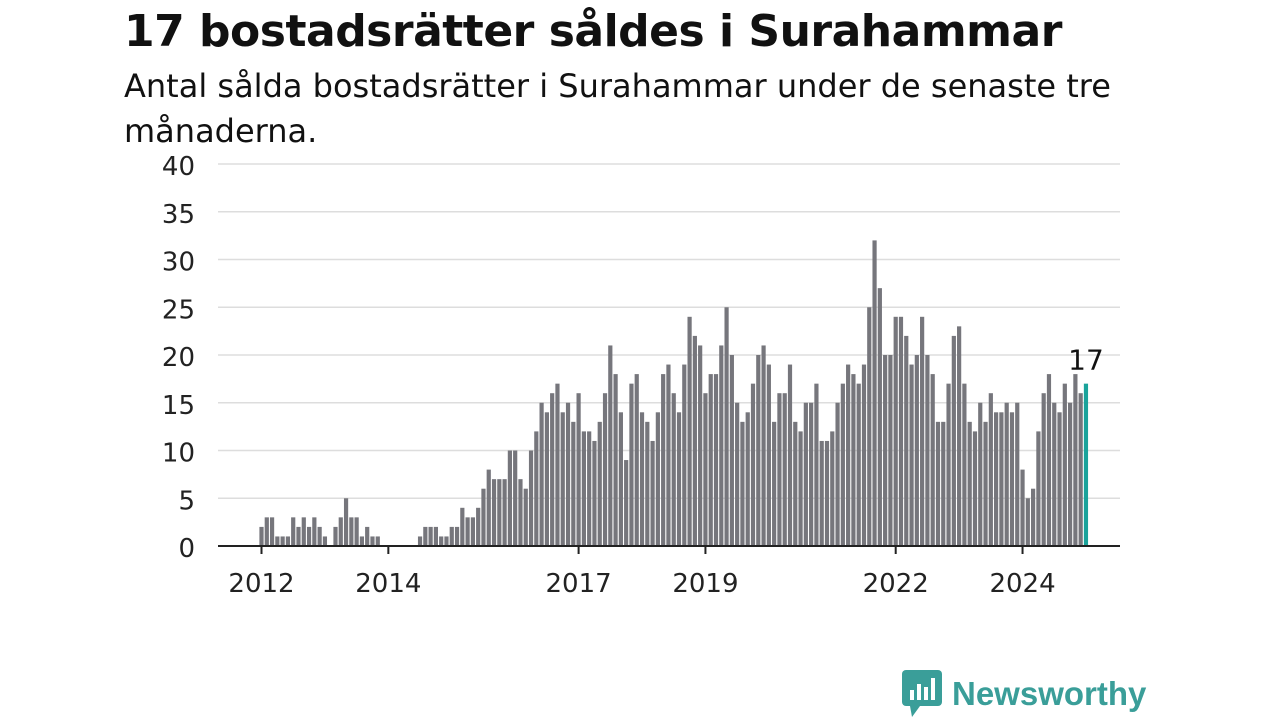  I want to click on x-tick-label: 2014, so click(388, 584).